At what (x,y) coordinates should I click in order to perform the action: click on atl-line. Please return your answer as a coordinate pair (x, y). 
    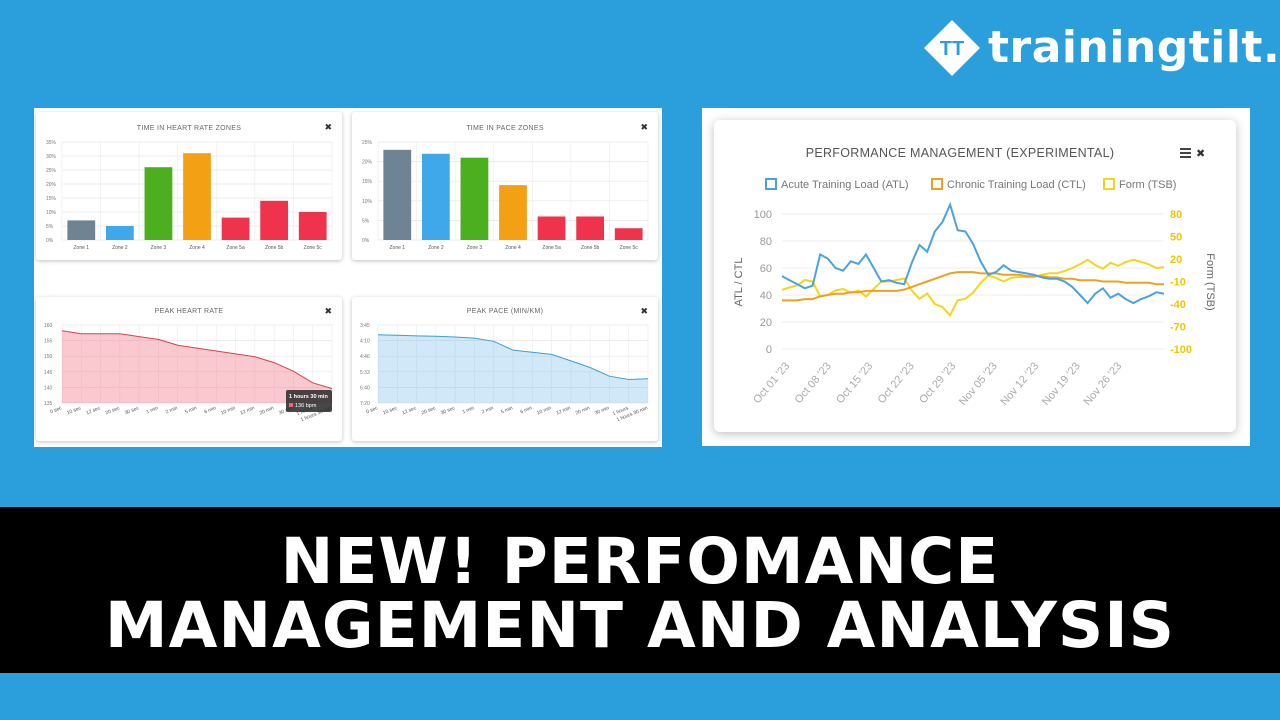
    Looking at the image, I should click on (973, 253).